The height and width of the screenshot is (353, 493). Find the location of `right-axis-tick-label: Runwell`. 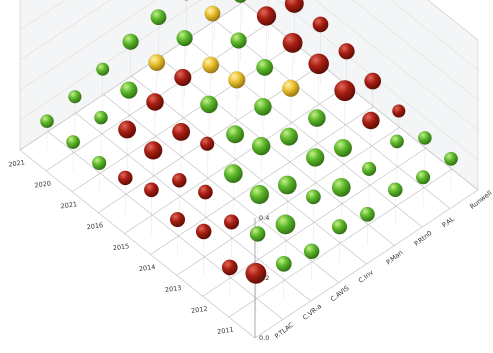

right-axis-tick-label: Runwell is located at coordinates (480, 200).